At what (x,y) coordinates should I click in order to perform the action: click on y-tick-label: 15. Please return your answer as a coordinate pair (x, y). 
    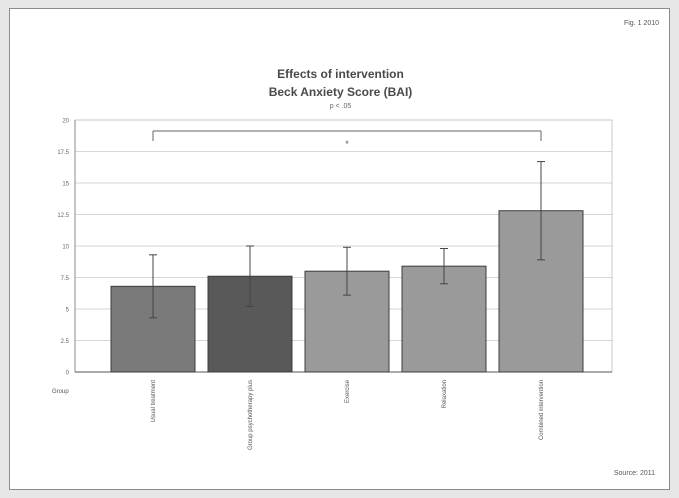
    Looking at the image, I should click on (65, 185).